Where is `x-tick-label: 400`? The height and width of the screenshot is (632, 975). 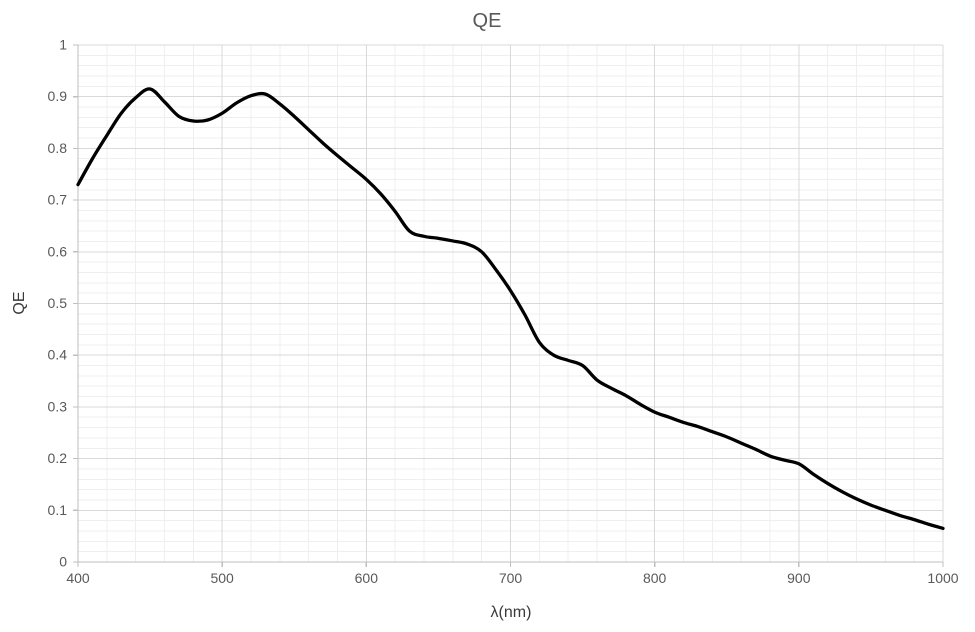 x-tick-label: 400 is located at coordinates (78, 578).